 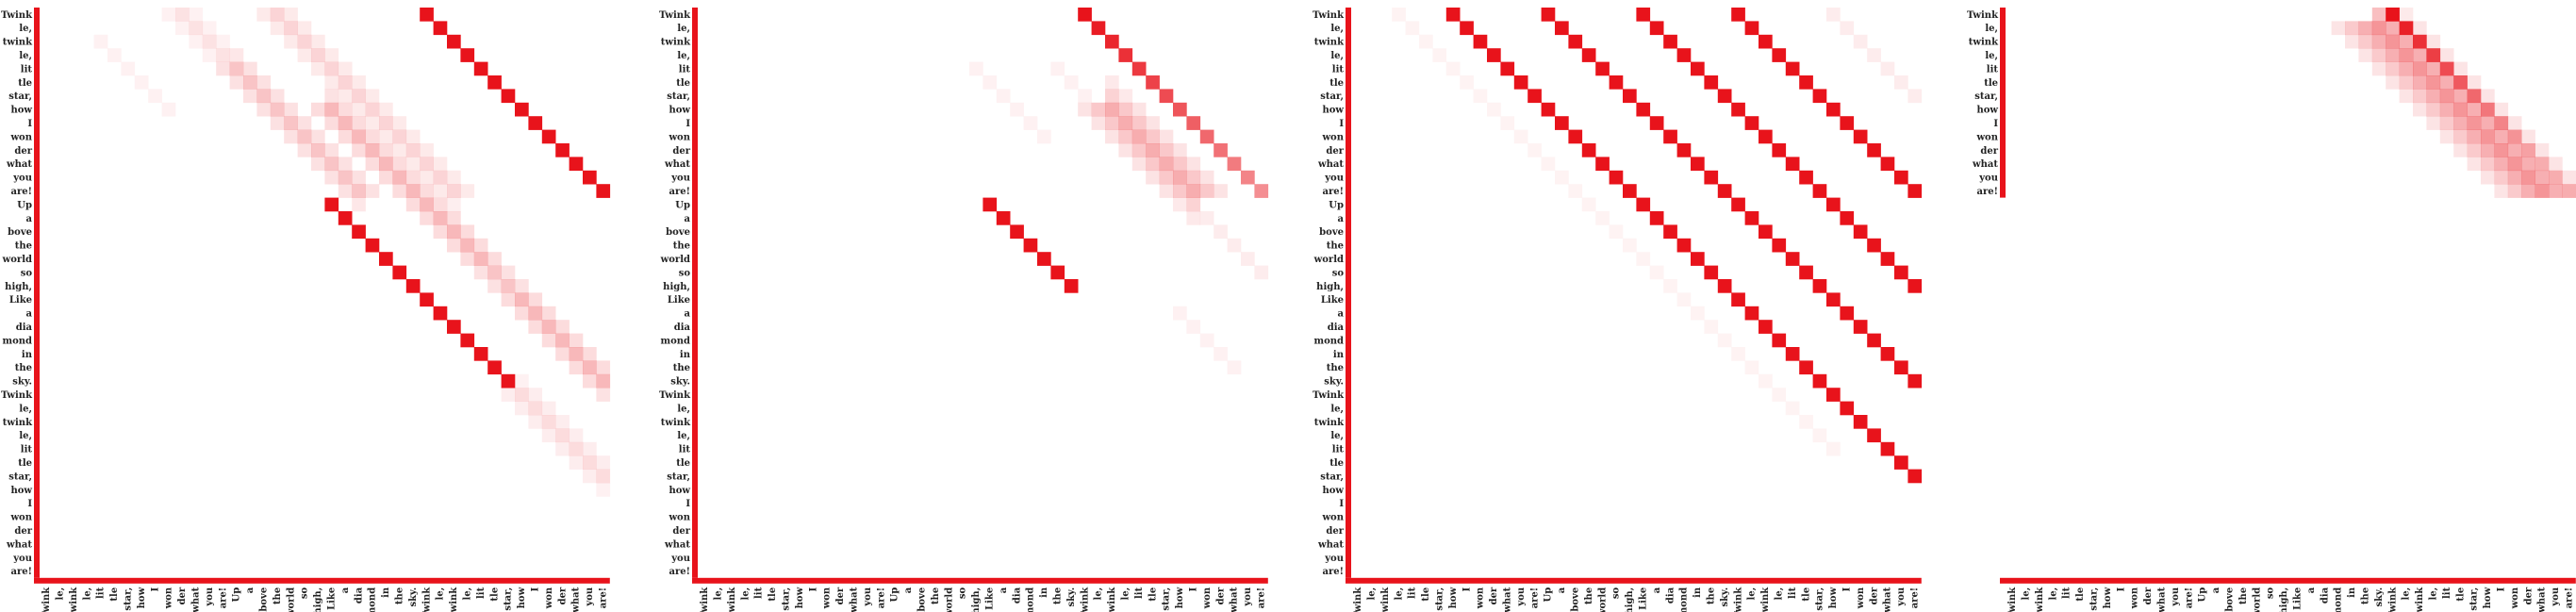 I want to click on x-axis-bar, so click(x=980, y=580).